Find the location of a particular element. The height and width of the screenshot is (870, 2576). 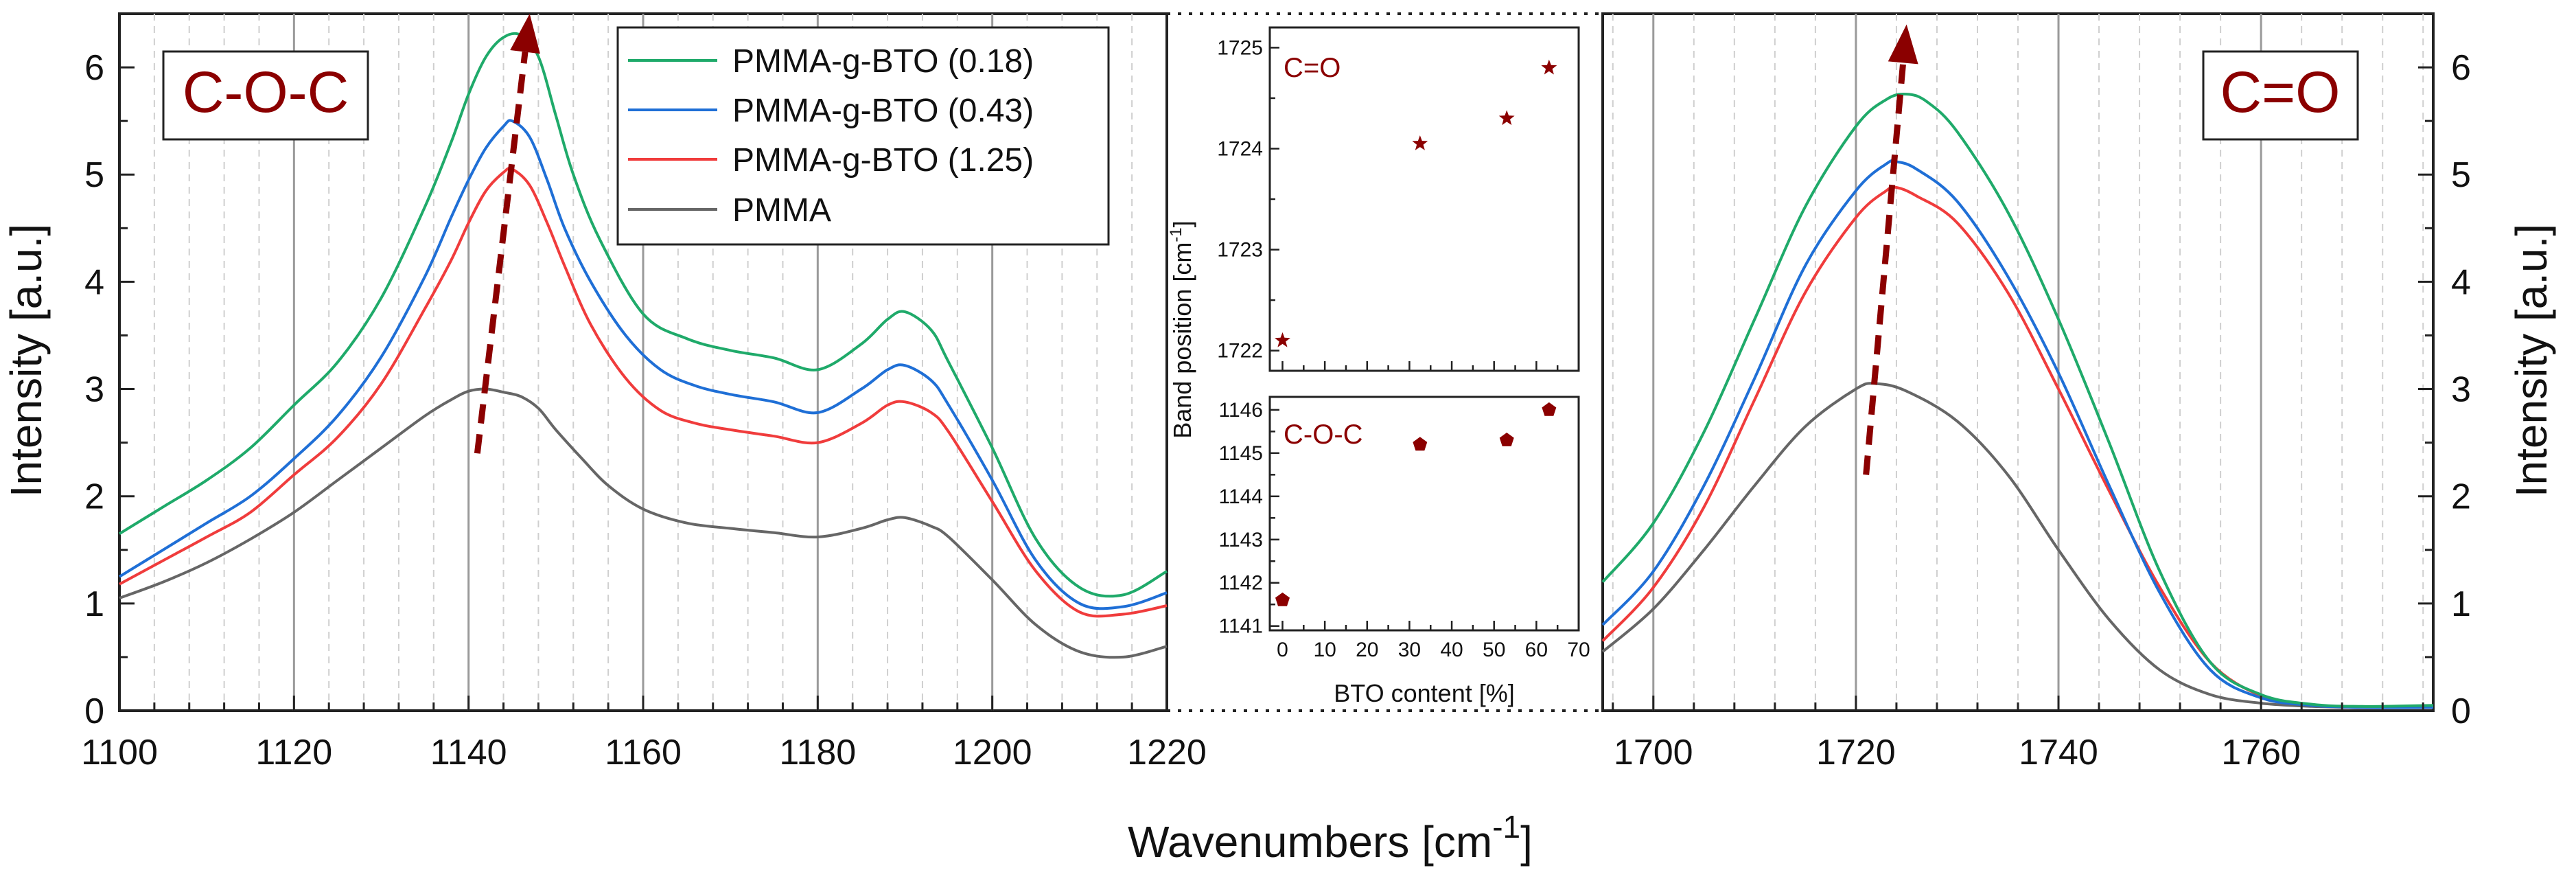

inset-top-annotation: C=O is located at coordinates (1312, 68).